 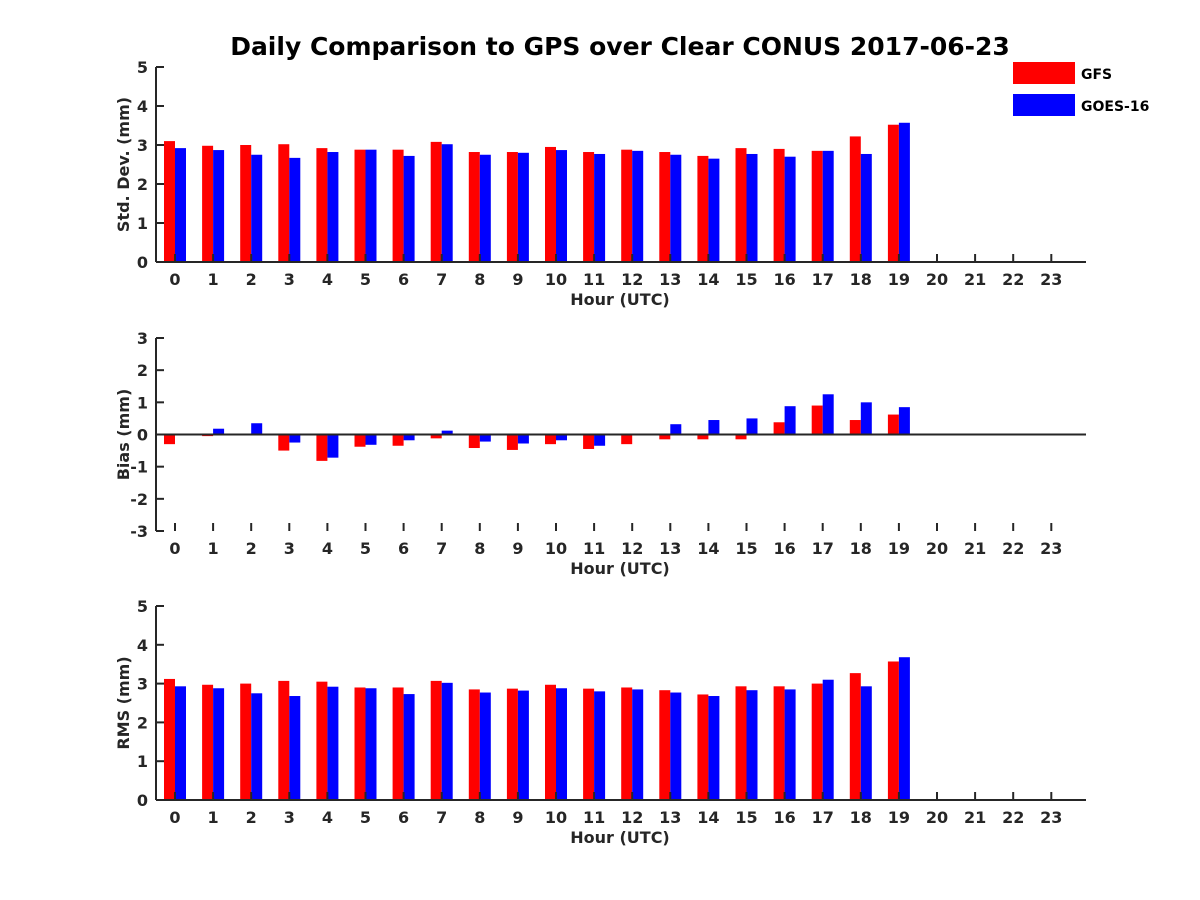 What do you see at coordinates (1044, 73) in the screenshot?
I see `legend-swatch-gfs` at bounding box center [1044, 73].